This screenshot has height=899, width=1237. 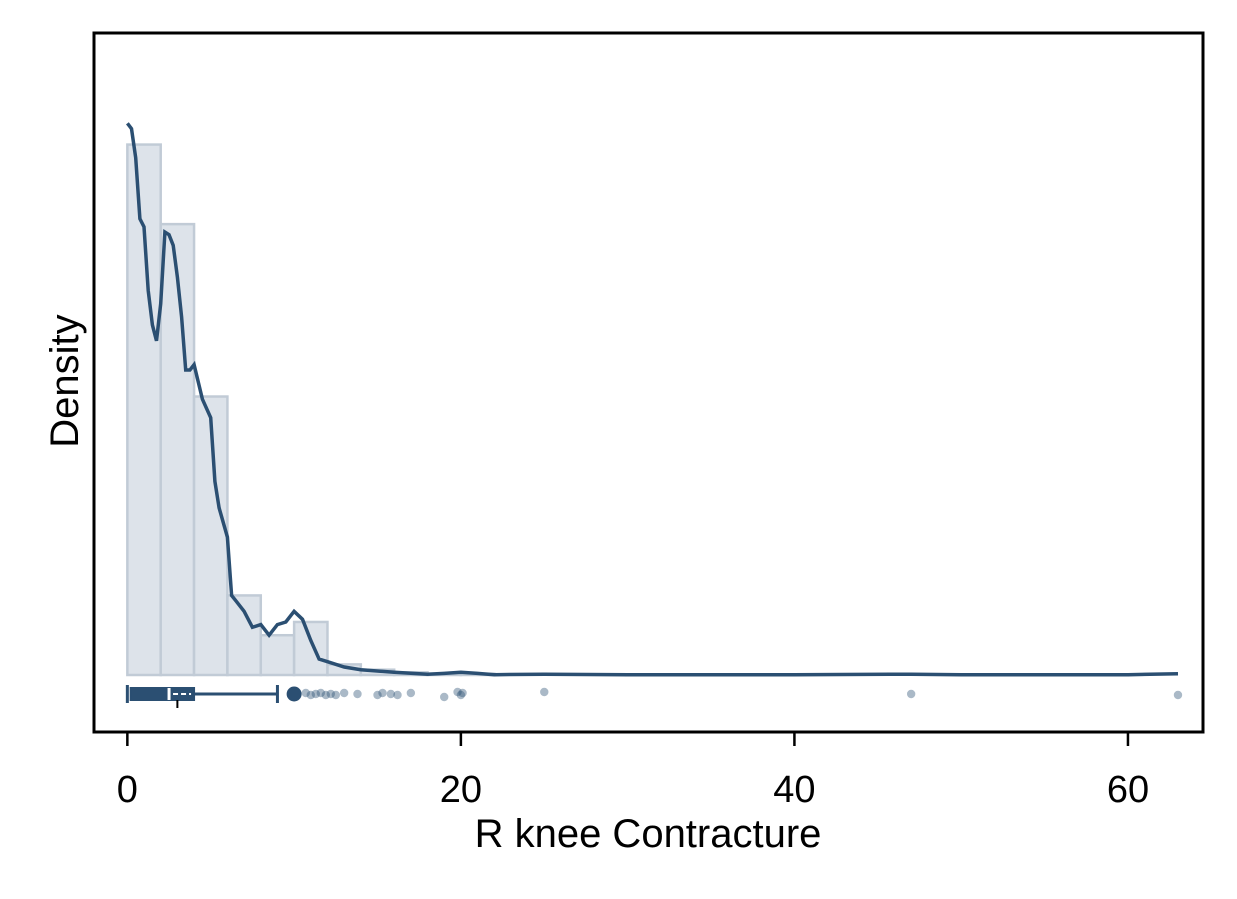 What do you see at coordinates (202, 696) in the screenshot?
I see `boxplot` at bounding box center [202, 696].